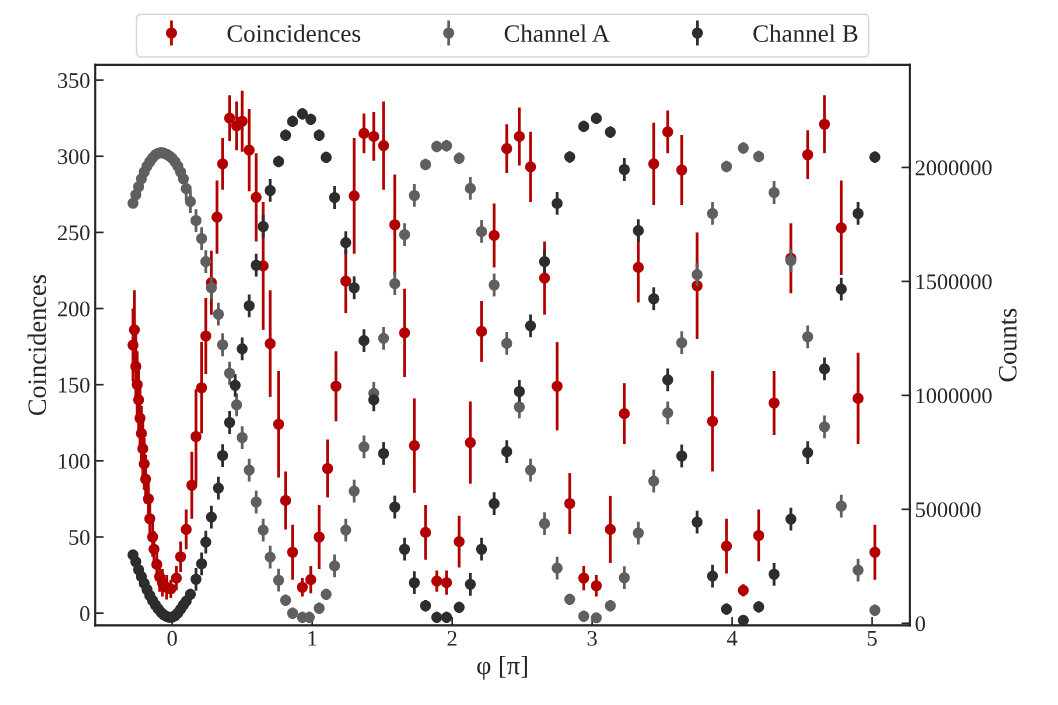 The height and width of the screenshot is (705, 1058). What do you see at coordinates (74, 233) in the screenshot?
I see `y-tick-label: 250` at bounding box center [74, 233].